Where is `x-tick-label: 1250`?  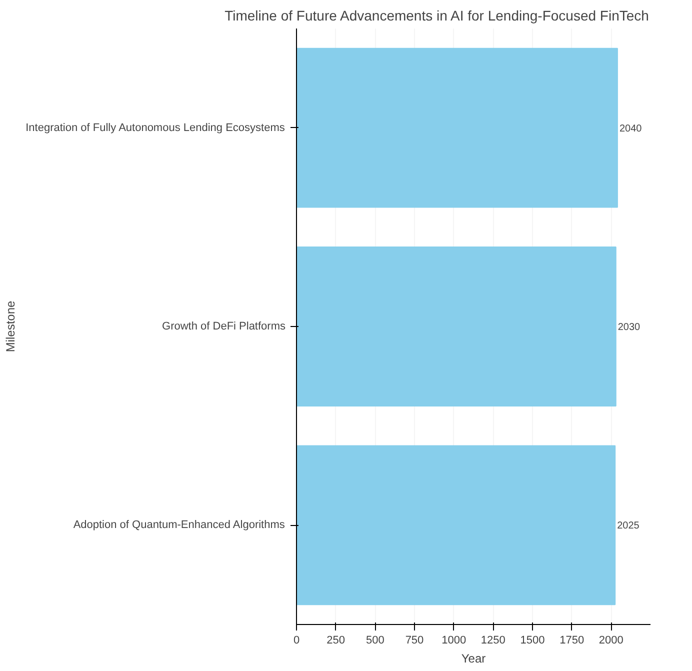 x-tick-label: 1250 is located at coordinates (493, 640).